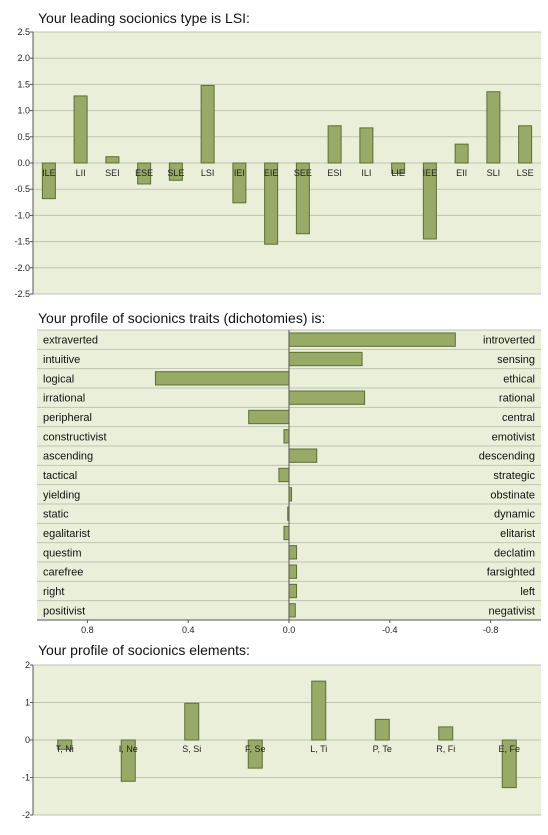 The image size is (548, 835). I want to click on y-tick-label: 0, so click(27, 740).